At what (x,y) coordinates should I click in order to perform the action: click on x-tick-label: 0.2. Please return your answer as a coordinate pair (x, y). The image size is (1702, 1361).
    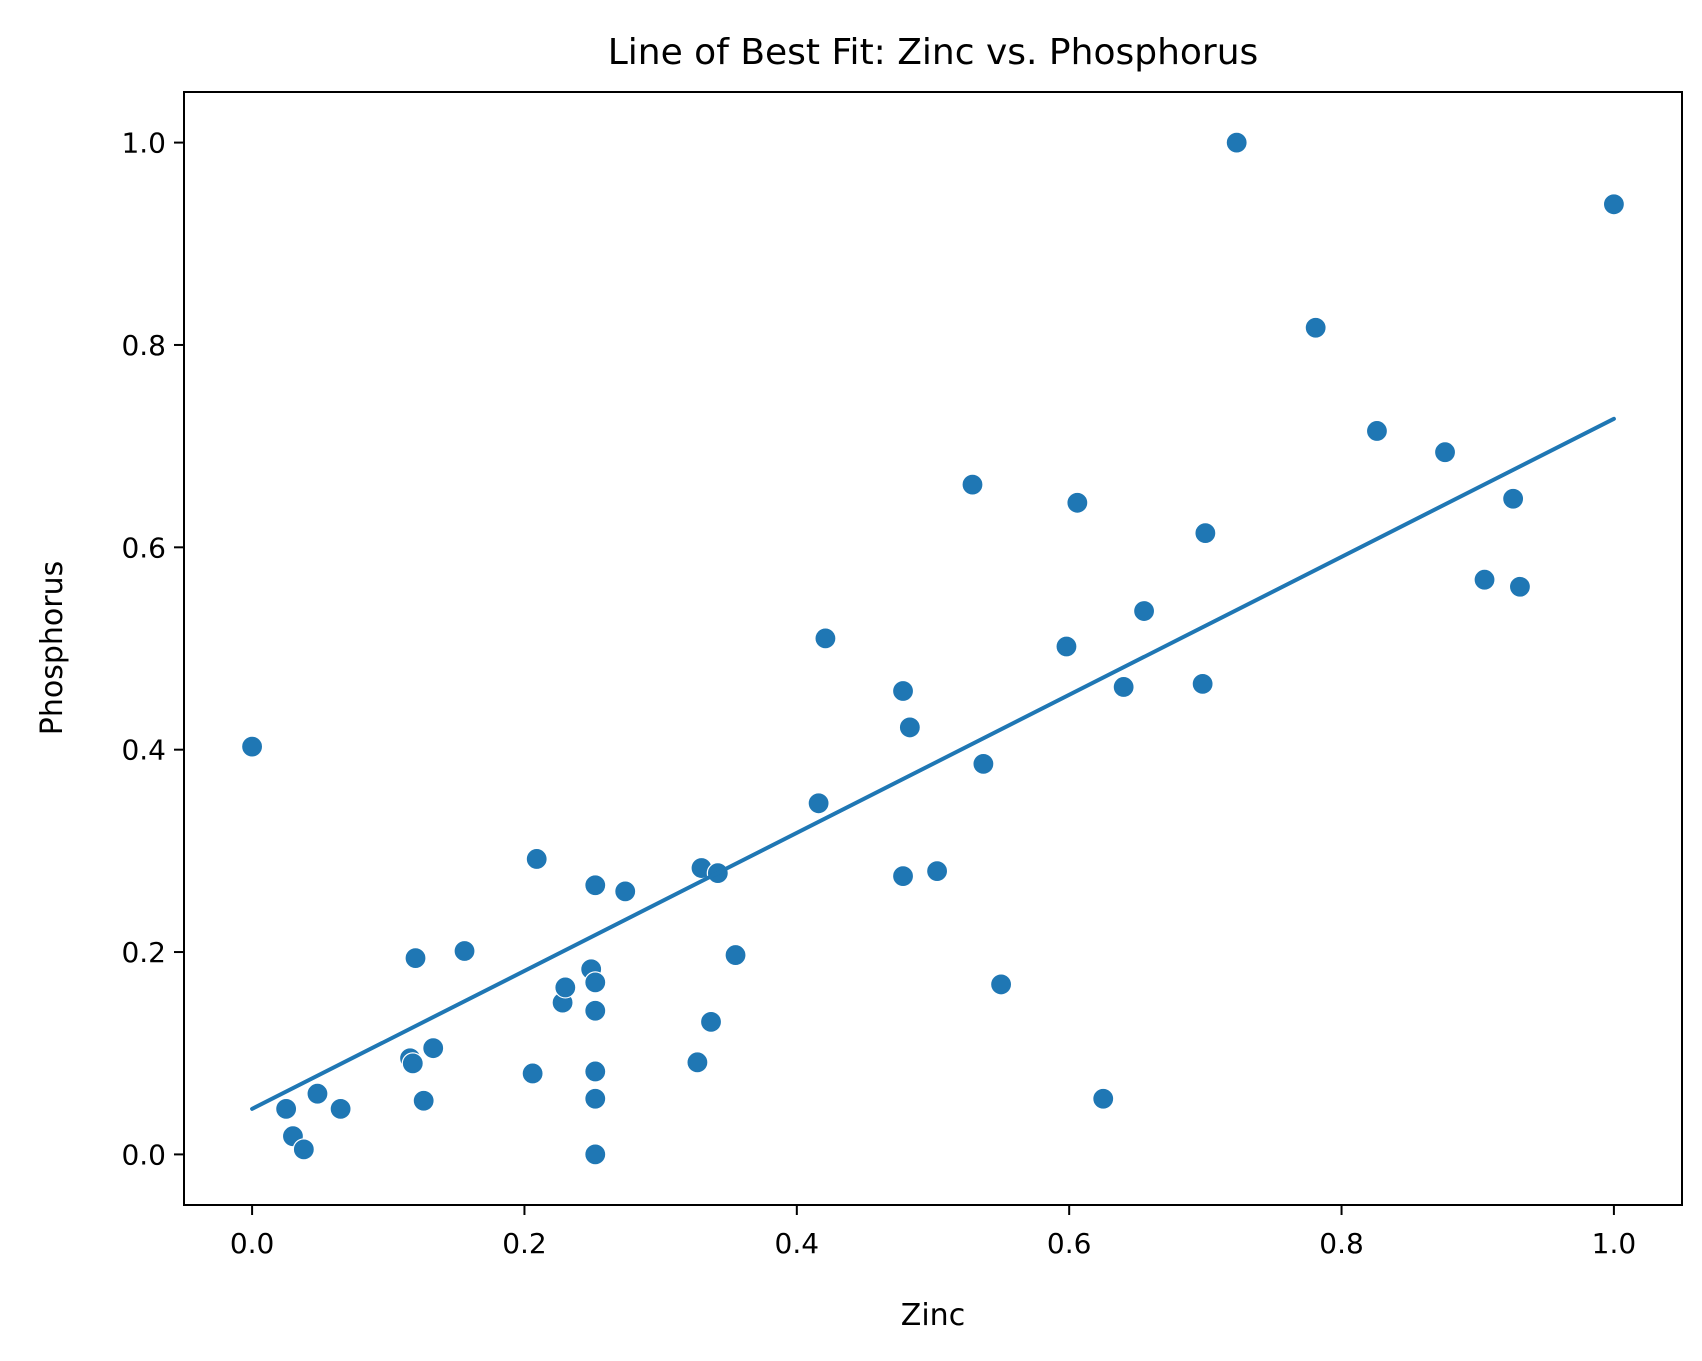
    Looking at the image, I should click on (524, 1243).